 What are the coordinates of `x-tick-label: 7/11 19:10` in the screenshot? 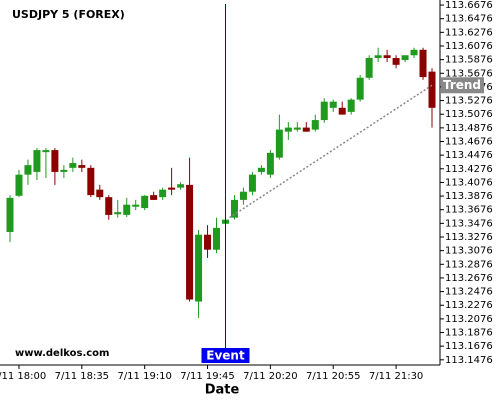 It's located at (144, 376).